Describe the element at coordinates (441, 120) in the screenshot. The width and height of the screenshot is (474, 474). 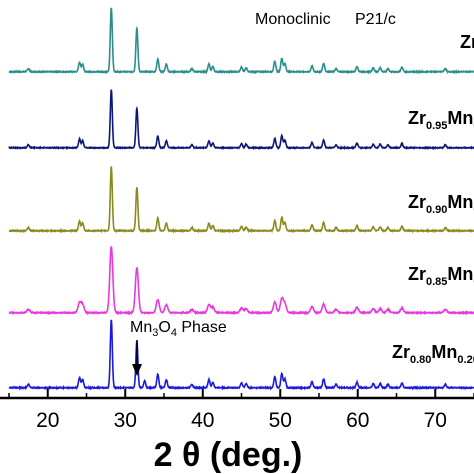
I see `series-label-2: Zr0.95Mn0.05` at that location.